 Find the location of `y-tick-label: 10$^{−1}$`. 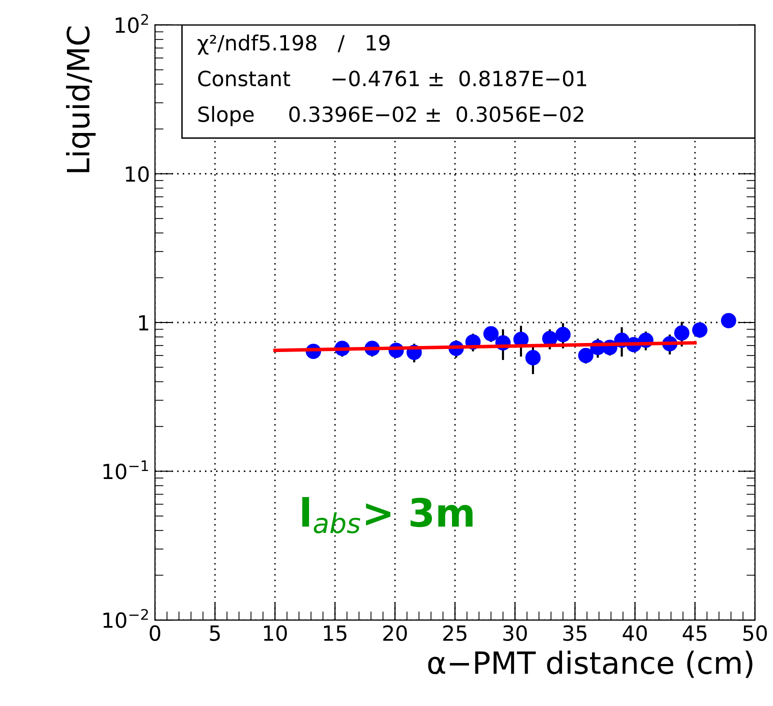

y-tick-label: 10$^{−1}$ is located at coordinates (125, 470).